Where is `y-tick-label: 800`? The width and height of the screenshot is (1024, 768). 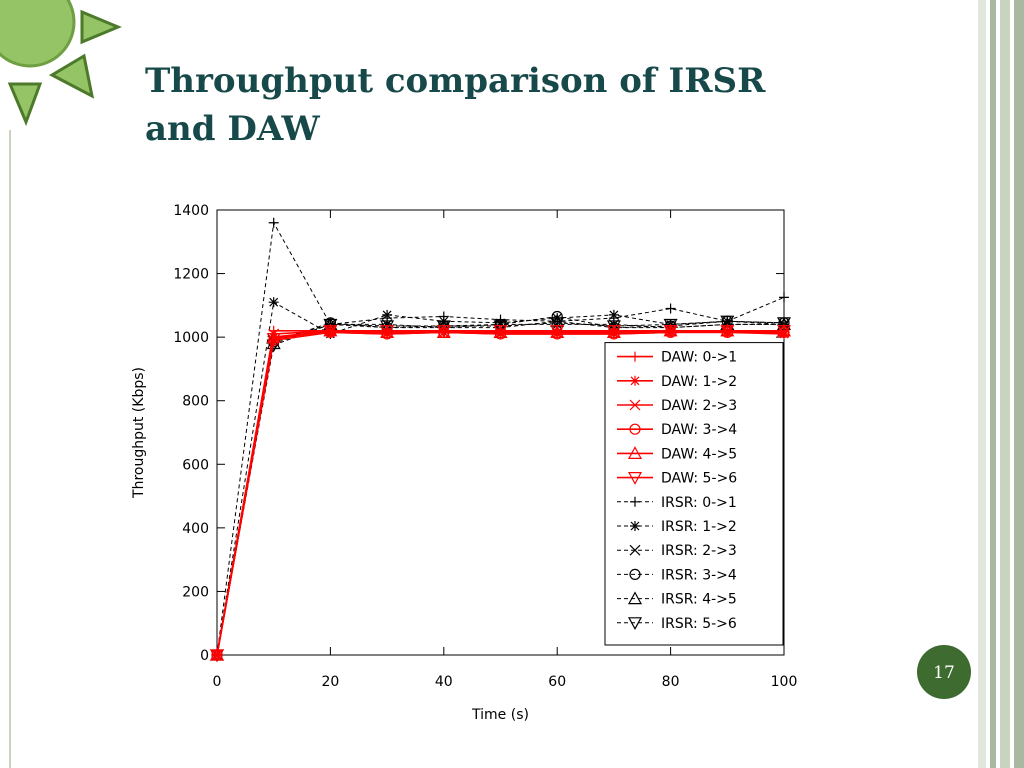
y-tick-label: 800 is located at coordinates (195, 402).